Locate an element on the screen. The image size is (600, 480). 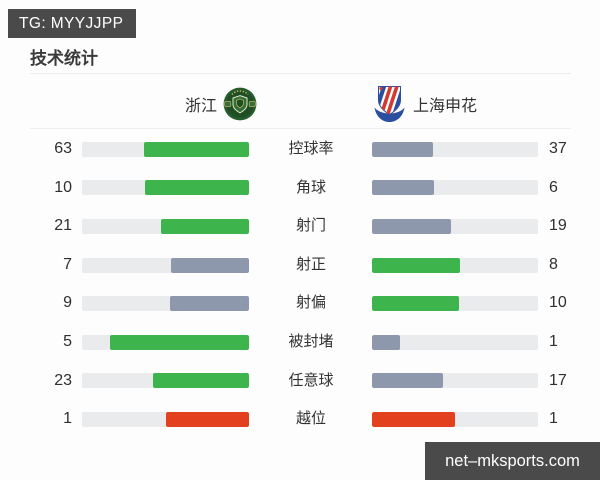
site-watermark-label: net–mksports.com is located at coordinates (512, 460).